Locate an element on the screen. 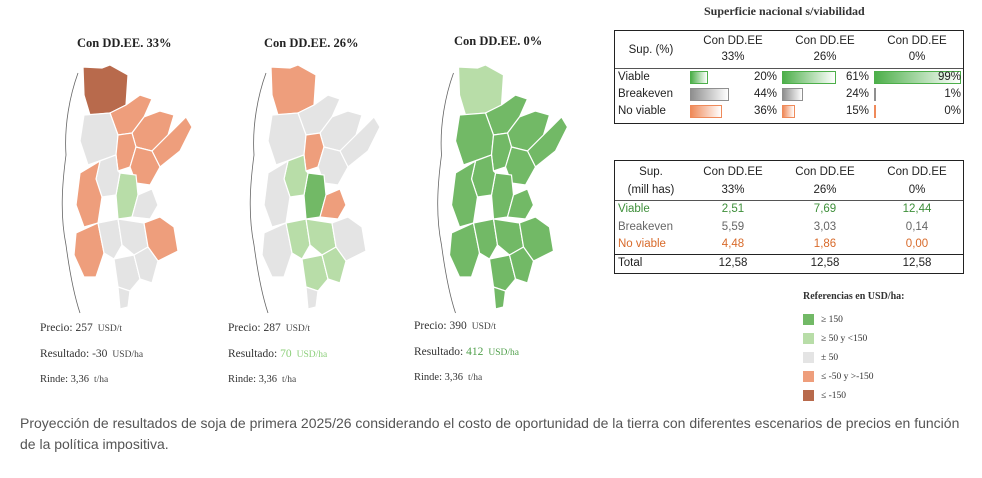 The image size is (982, 478). rinde-33: Rinde: 3,36 t/ha is located at coordinates (74, 379).